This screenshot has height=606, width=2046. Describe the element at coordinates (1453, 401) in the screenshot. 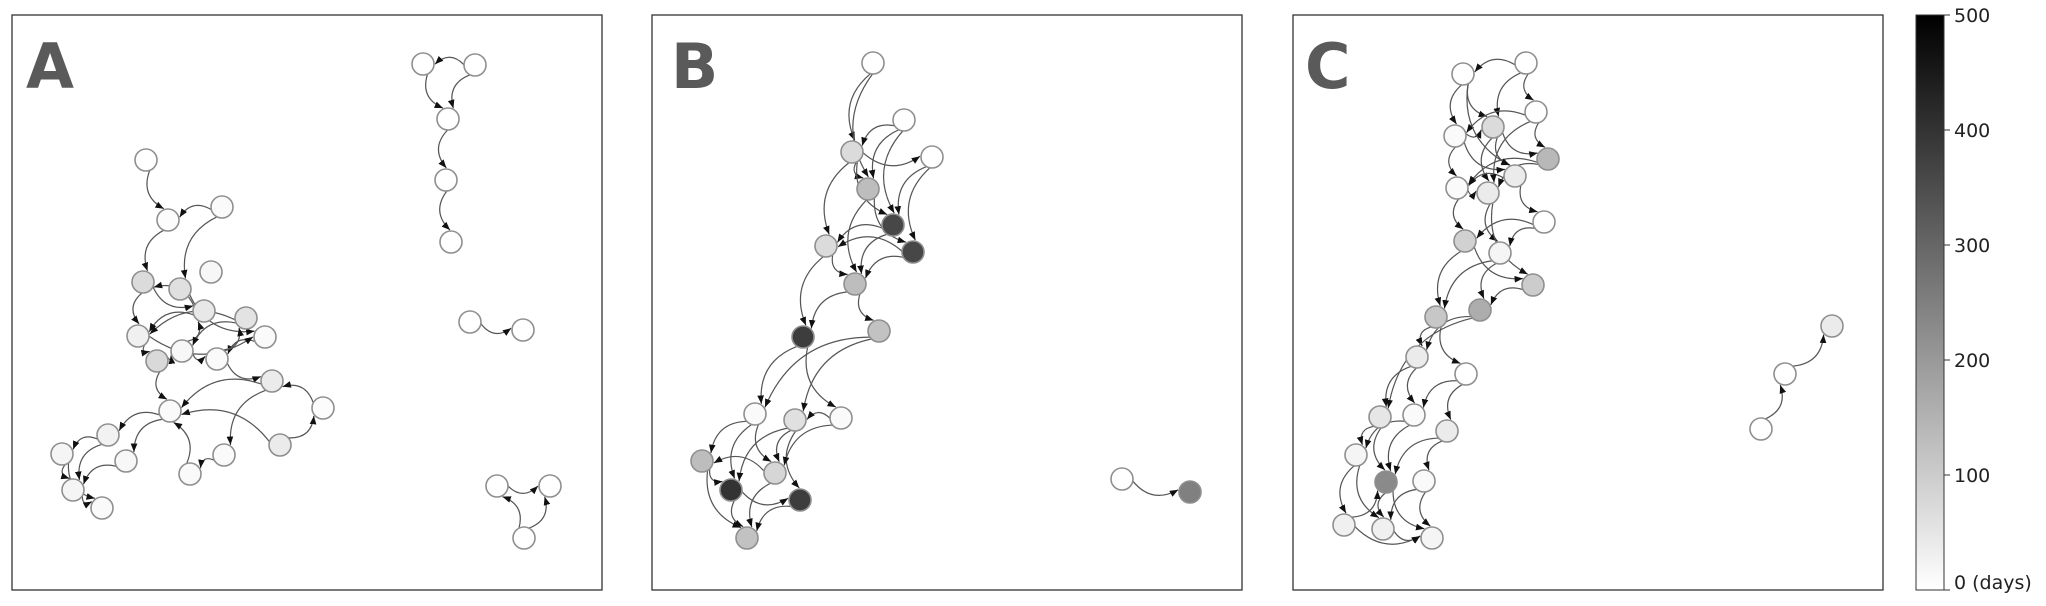

I see `edge-c17-c20` at that location.